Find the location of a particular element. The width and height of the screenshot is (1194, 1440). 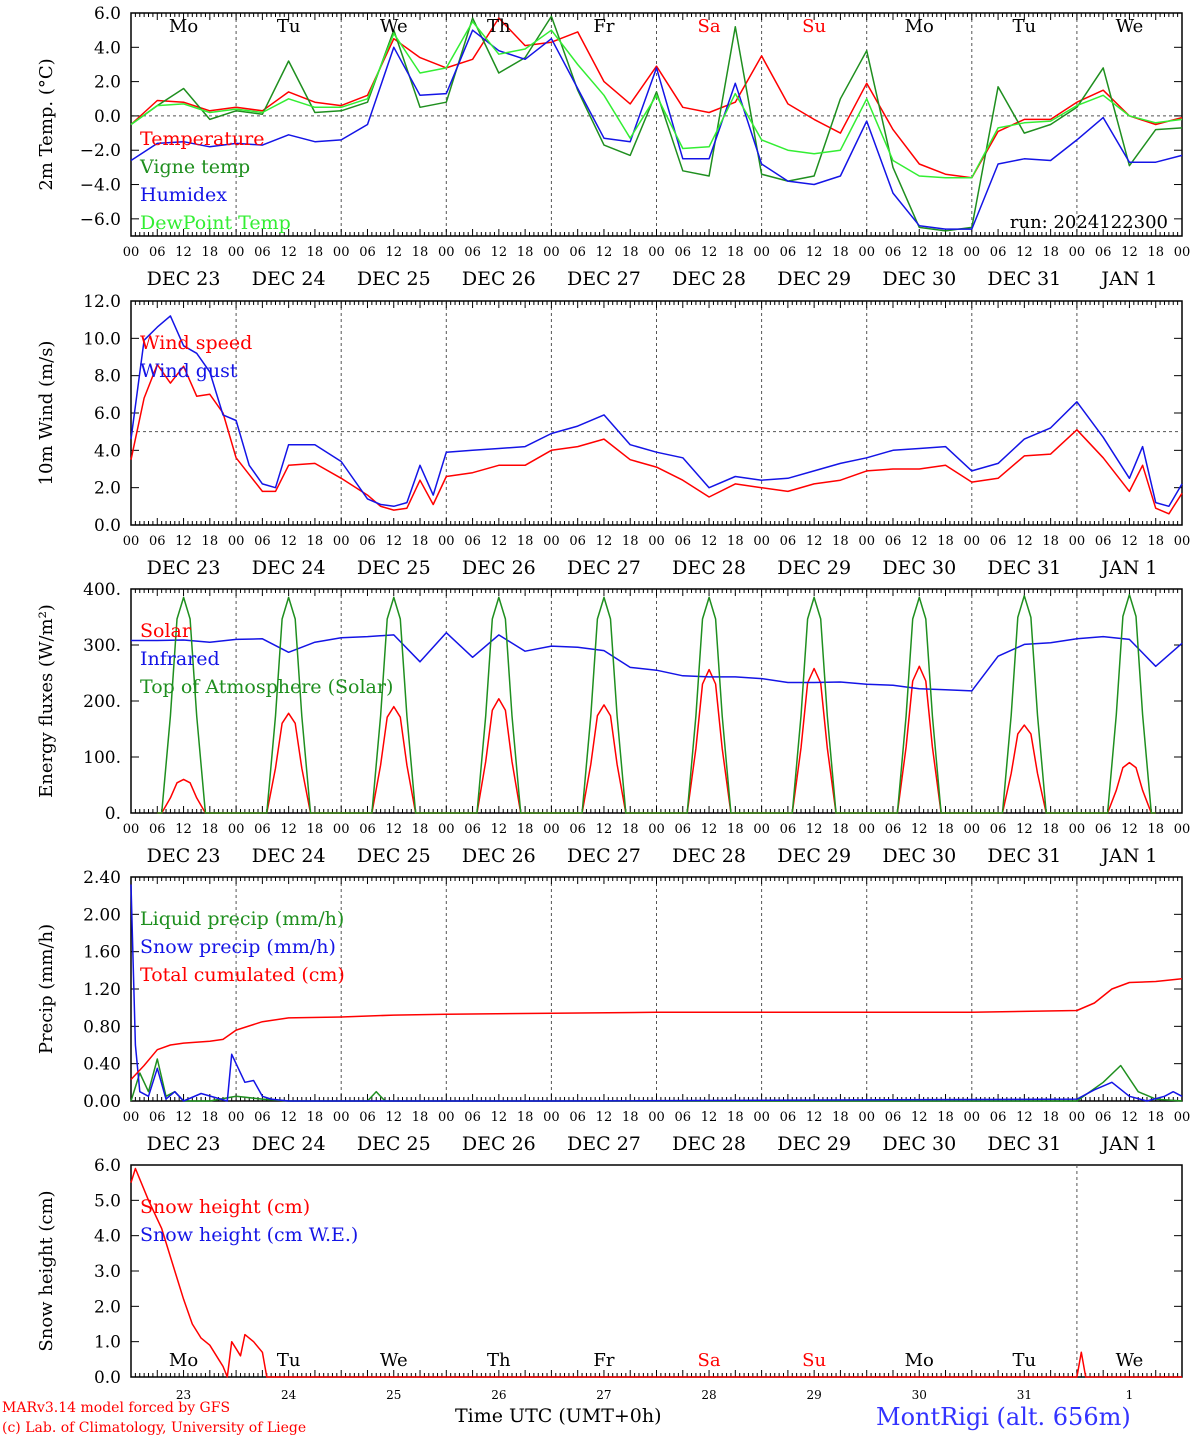

series-line-infrared is located at coordinates (657, 661).